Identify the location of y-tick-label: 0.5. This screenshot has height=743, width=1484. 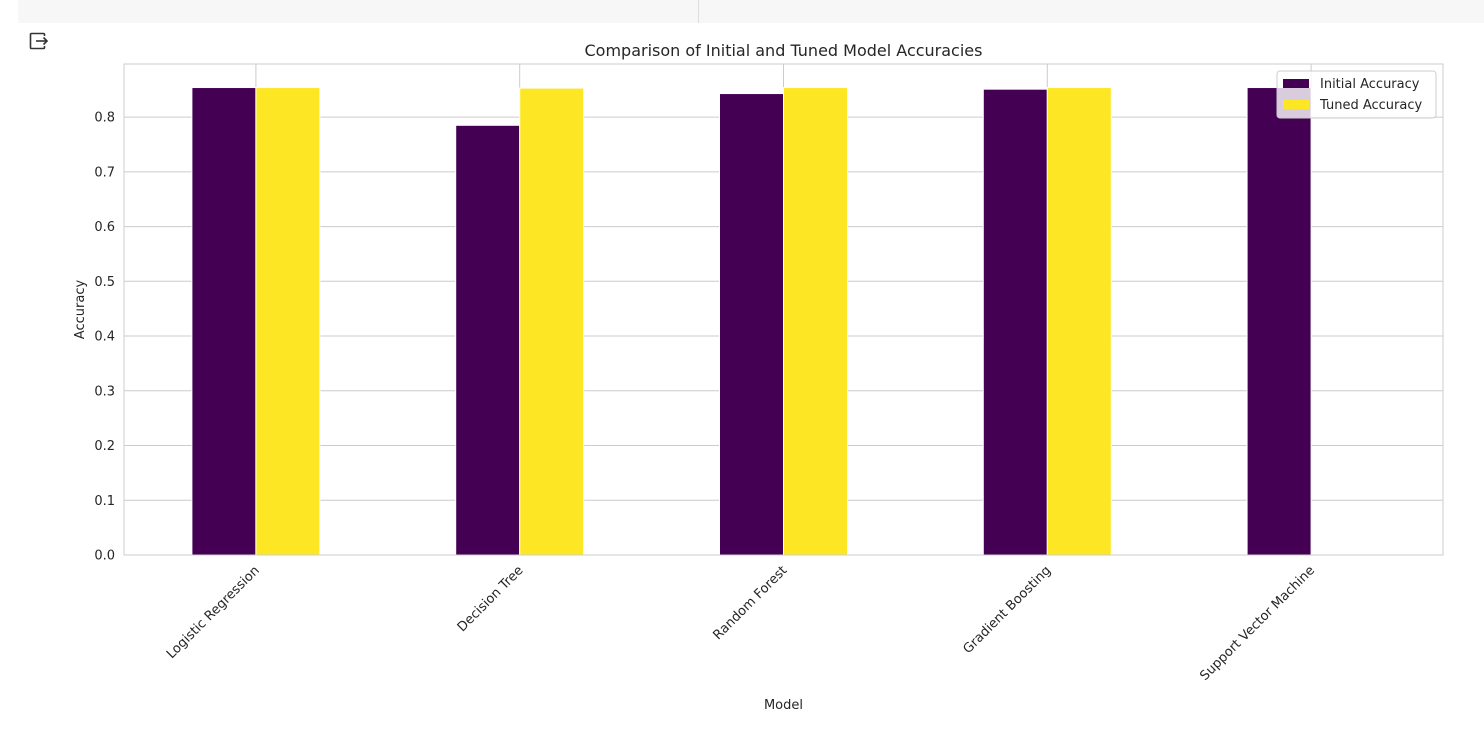
(104, 282).